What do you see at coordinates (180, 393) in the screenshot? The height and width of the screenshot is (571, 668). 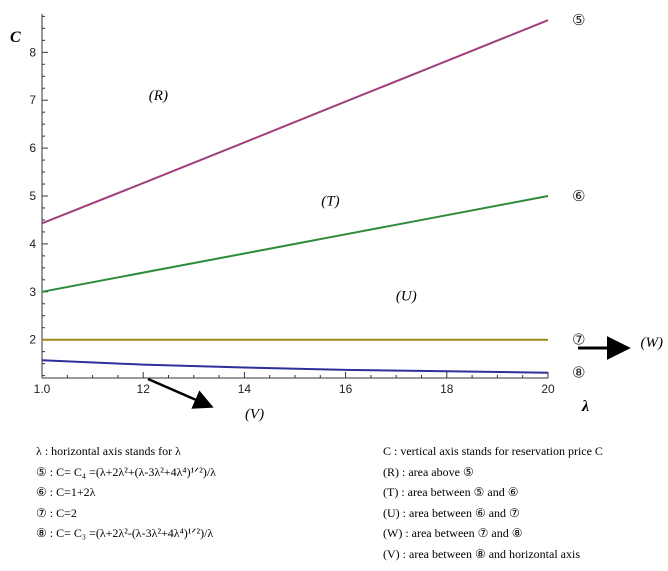 I see `v-arrow` at bounding box center [180, 393].